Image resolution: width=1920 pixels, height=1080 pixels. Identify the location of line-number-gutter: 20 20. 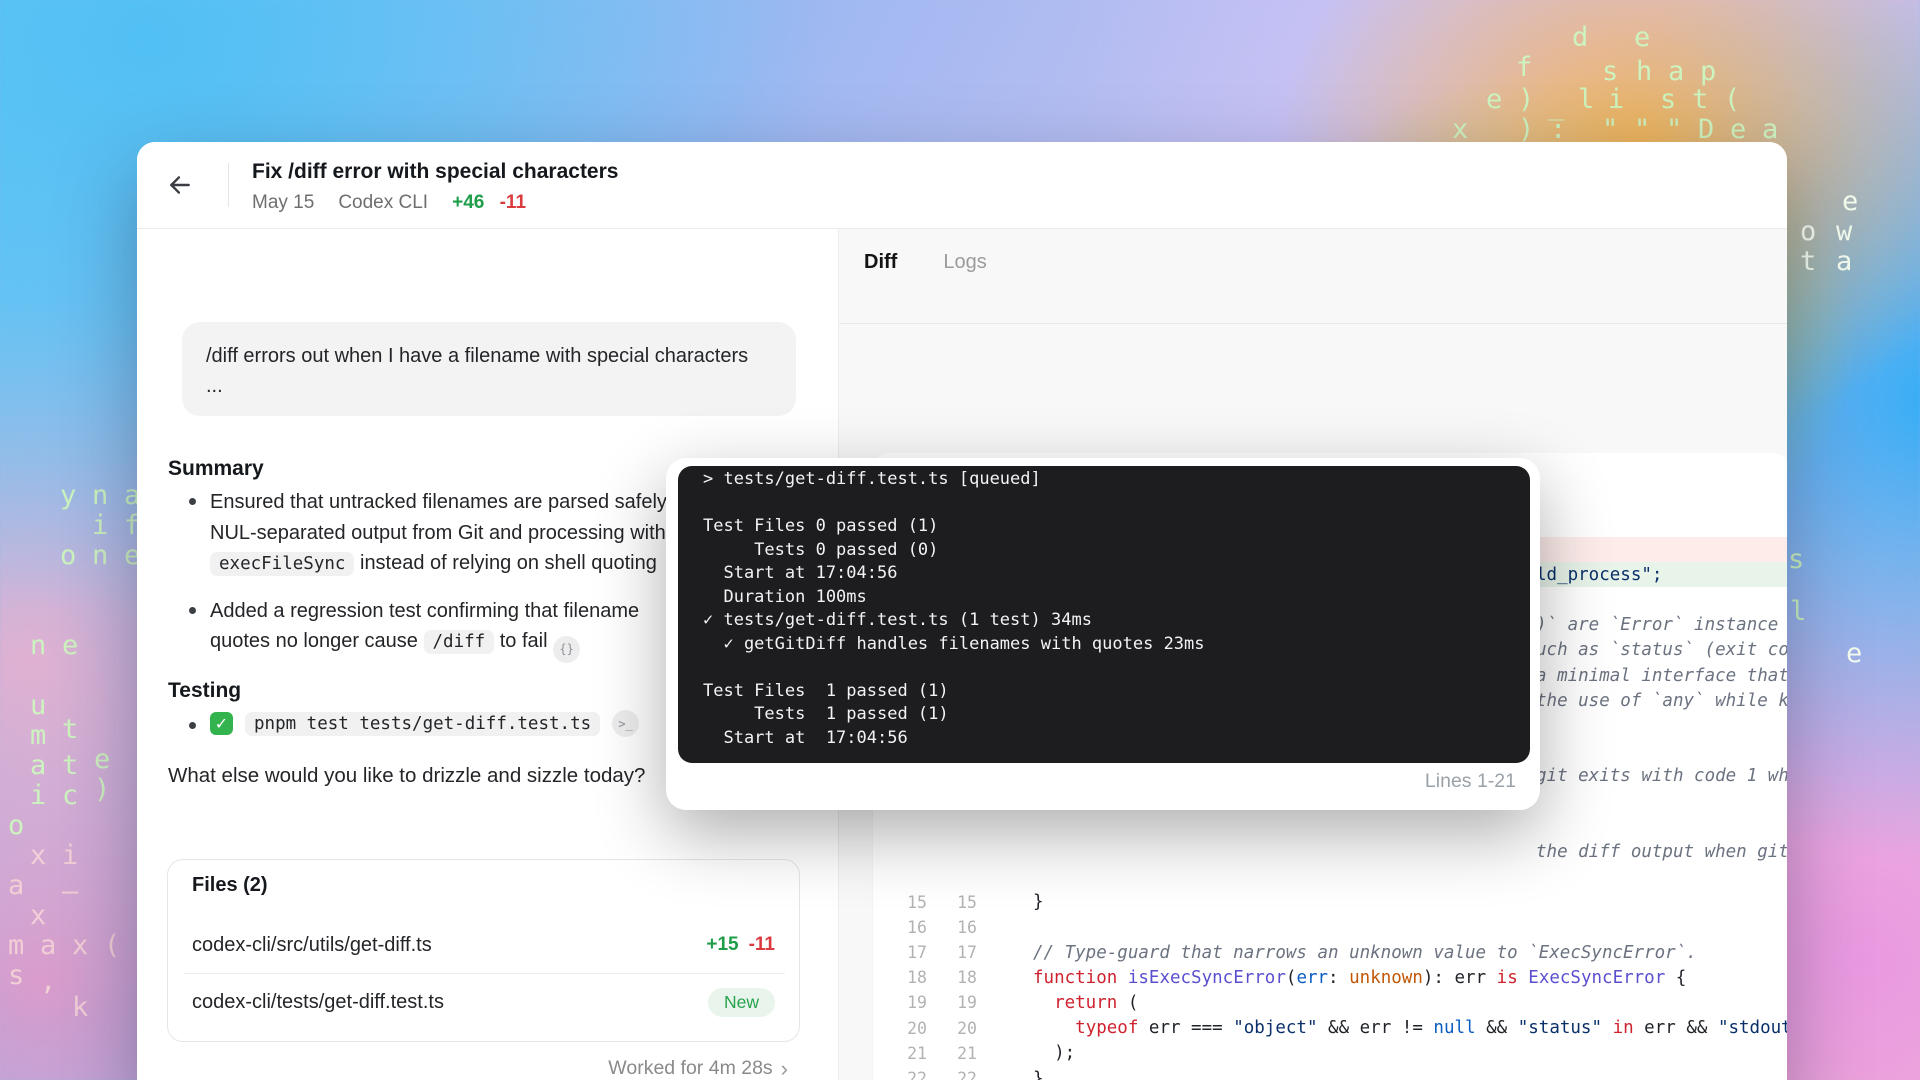
(931, 1028).